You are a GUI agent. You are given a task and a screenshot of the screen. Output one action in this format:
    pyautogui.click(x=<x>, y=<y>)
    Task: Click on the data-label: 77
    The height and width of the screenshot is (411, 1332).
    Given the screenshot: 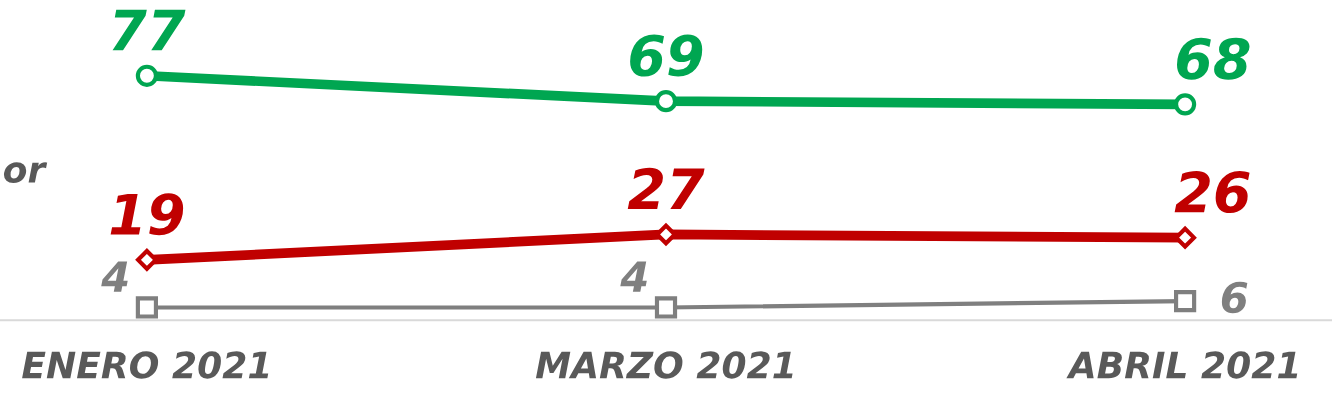 What is the action you would take?
    pyautogui.click(x=149, y=30)
    